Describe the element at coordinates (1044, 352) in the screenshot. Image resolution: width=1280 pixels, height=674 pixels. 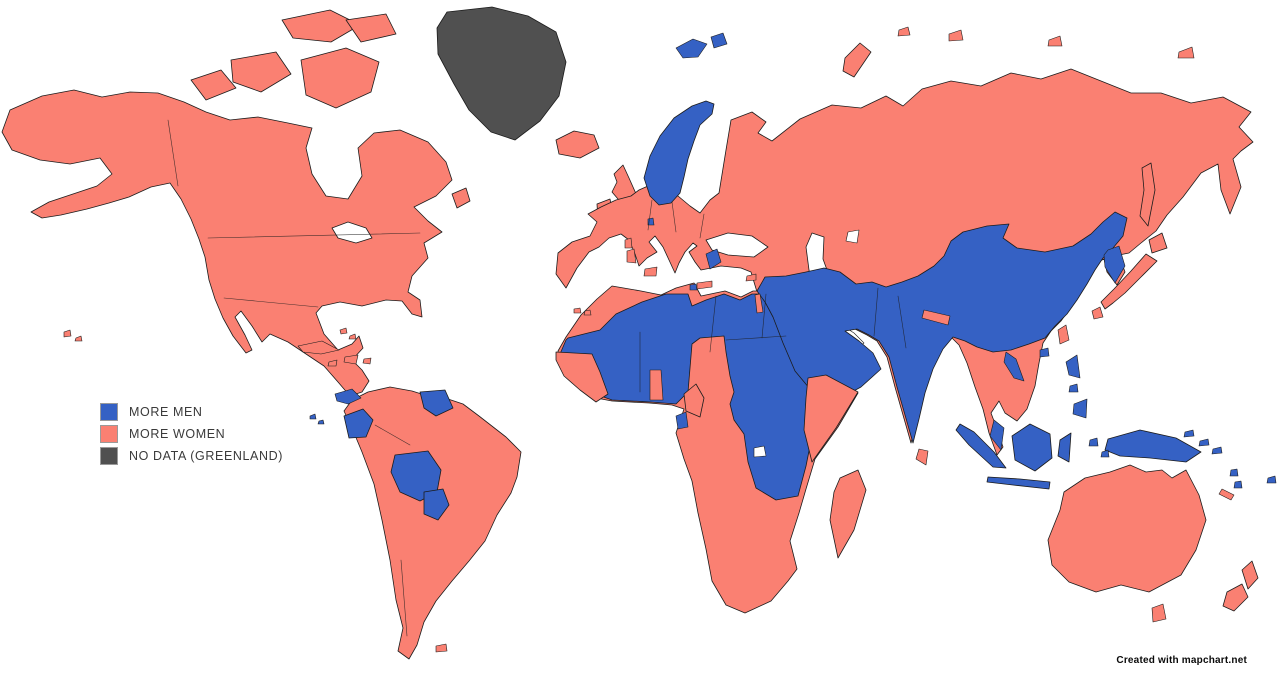
I see `region-hainan` at that location.